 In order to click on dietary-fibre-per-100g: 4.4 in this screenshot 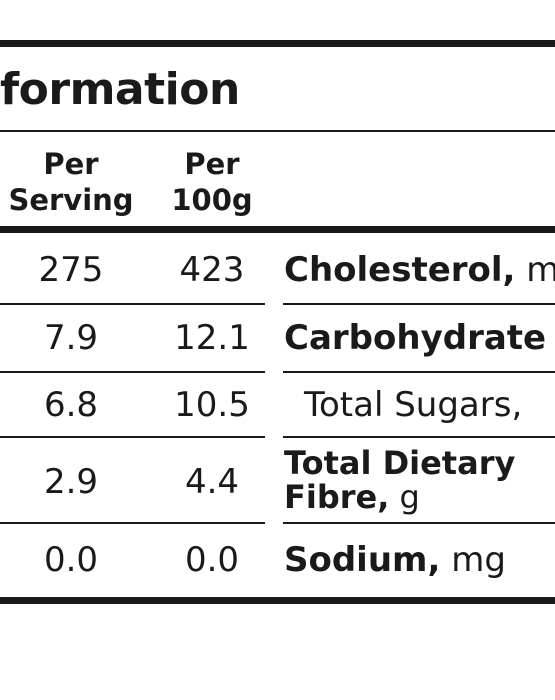, I will do `click(212, 482)`.